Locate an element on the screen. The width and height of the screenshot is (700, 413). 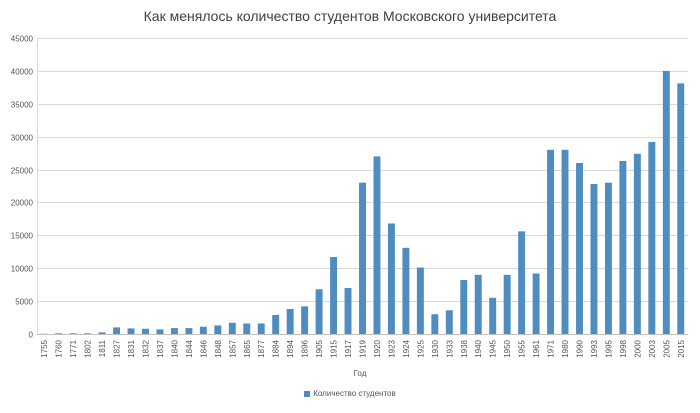
x-tick-label: 1995 is located at coordinates (608, 348).